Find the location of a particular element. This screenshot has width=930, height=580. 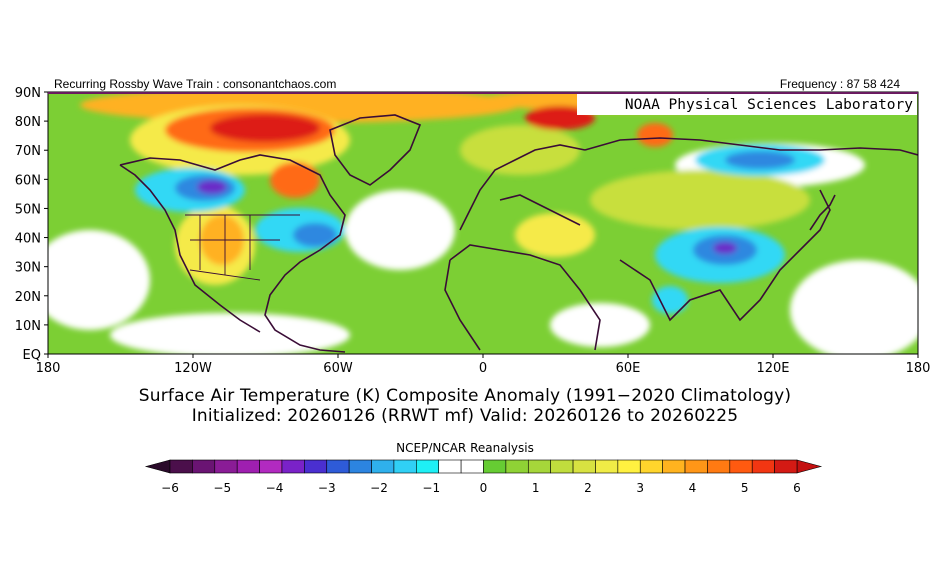

field-cold-eus2 is located at coordinates (315, 235).